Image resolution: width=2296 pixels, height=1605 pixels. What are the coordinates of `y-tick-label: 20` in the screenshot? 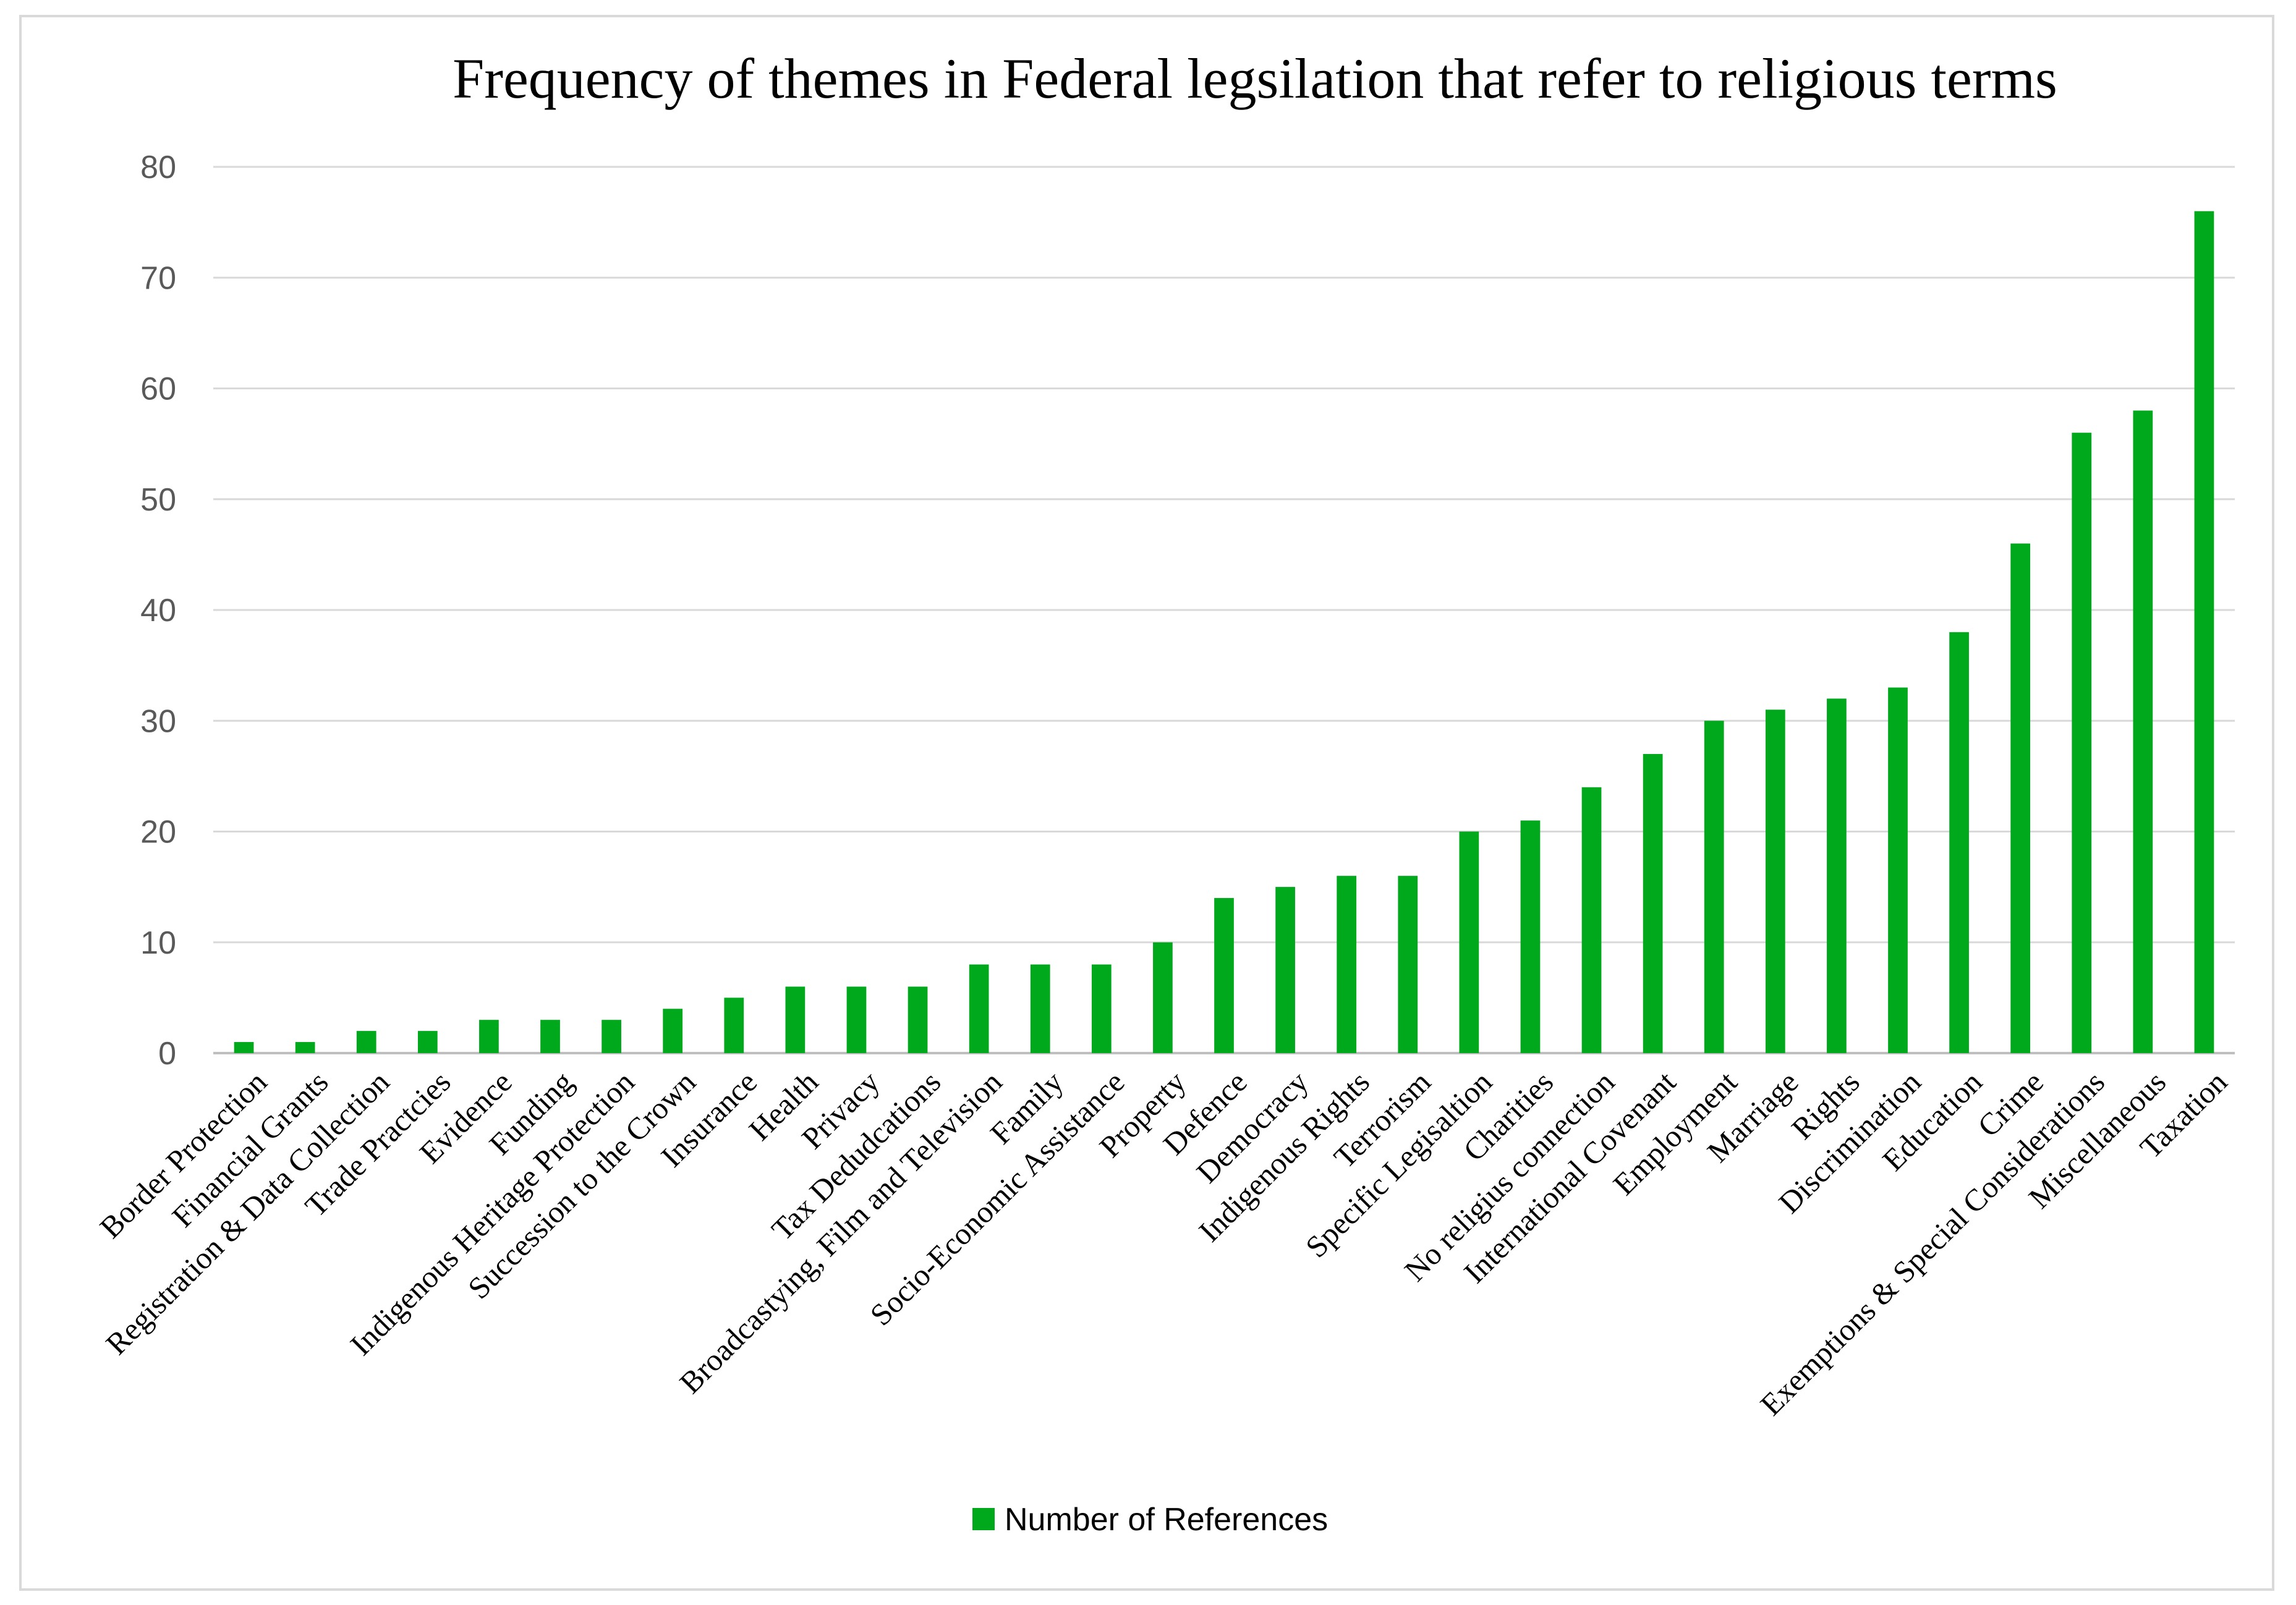 It's located at (158, 832).